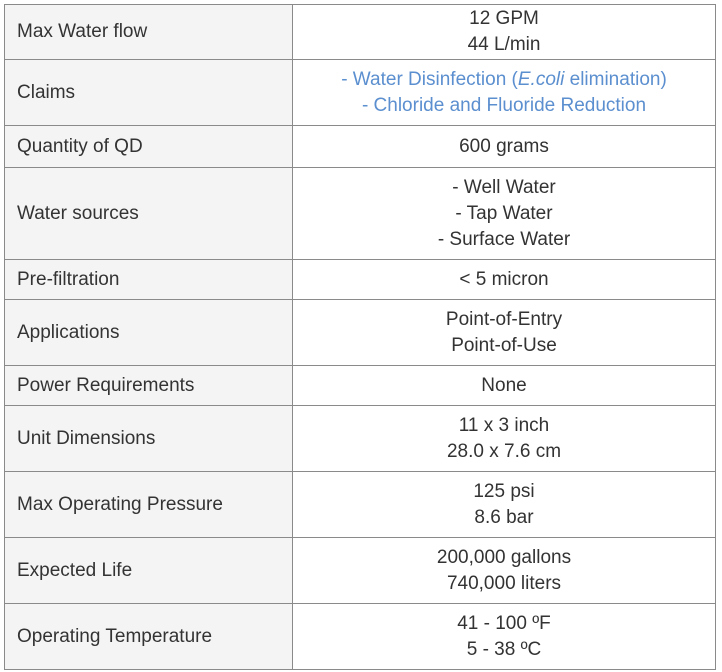  I want to click on value-line: - Surface Water, so click(504, 239).